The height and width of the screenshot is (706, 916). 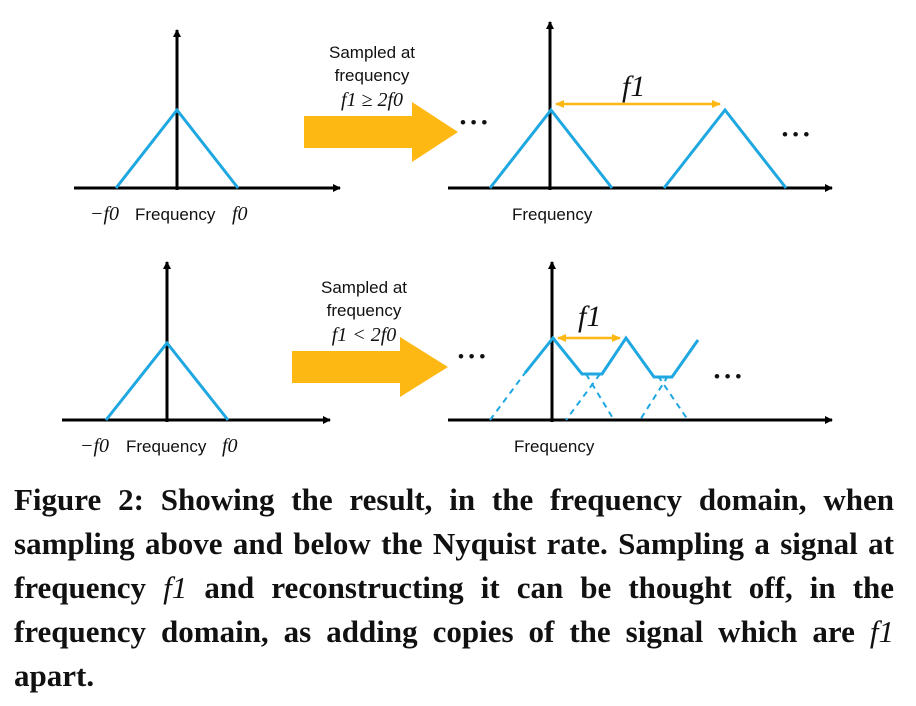 I want to click on top-left-pos-f0-label: f0, so click(x=240, y=214).